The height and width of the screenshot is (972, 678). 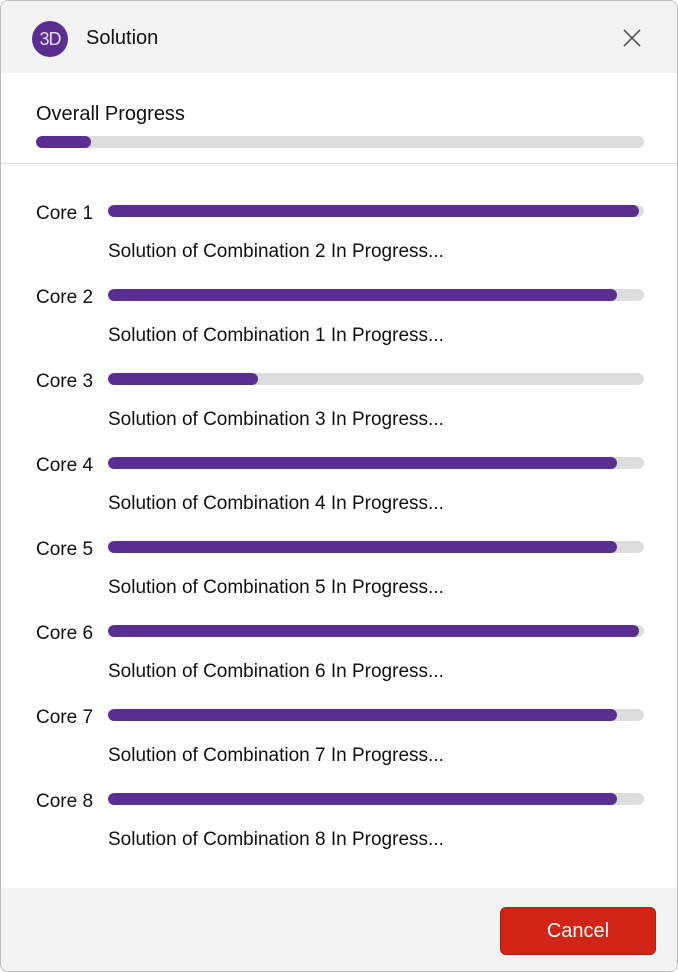 I want to click on cancel-button: Cancel, so click(x=578, y=931).